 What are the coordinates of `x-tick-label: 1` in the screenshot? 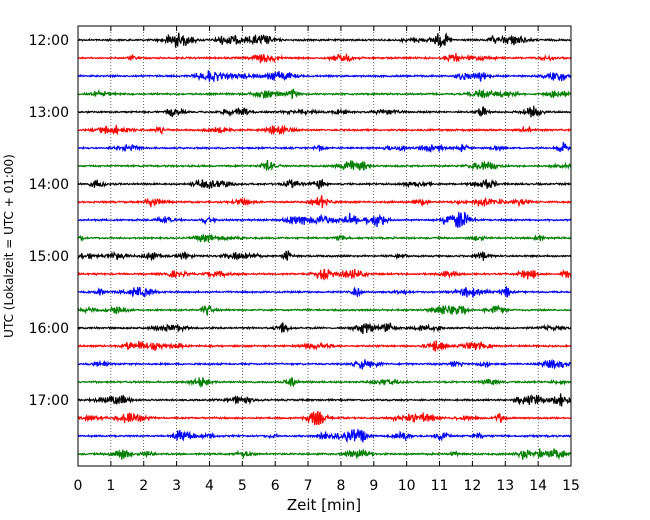 It's located at (110, 486).